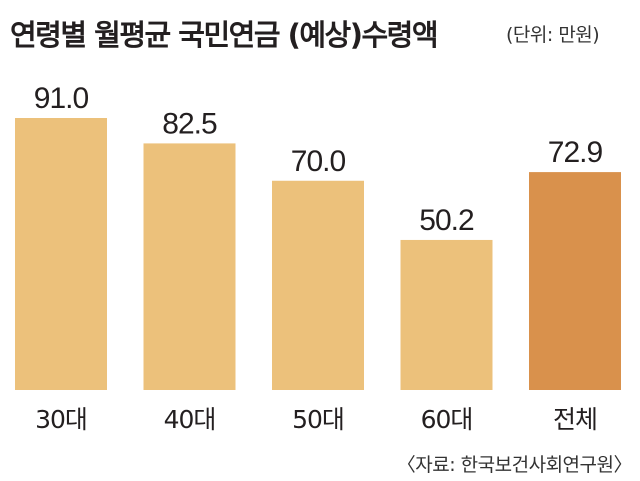  What do you see at coordinates (446, 220) in the screenshot?
I see `value-label: 50.2` at bounding box center [446, 220].